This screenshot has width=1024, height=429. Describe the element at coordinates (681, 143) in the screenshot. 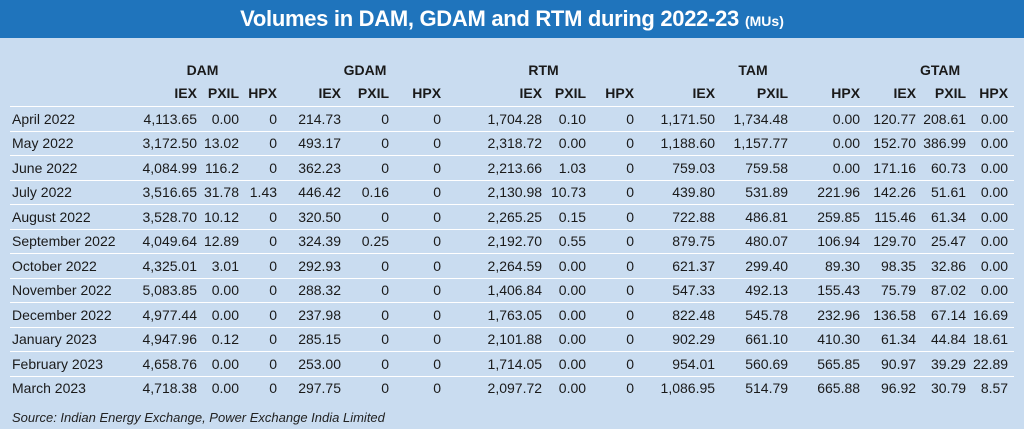

I see `value-cell: 1,188.60` at that location.